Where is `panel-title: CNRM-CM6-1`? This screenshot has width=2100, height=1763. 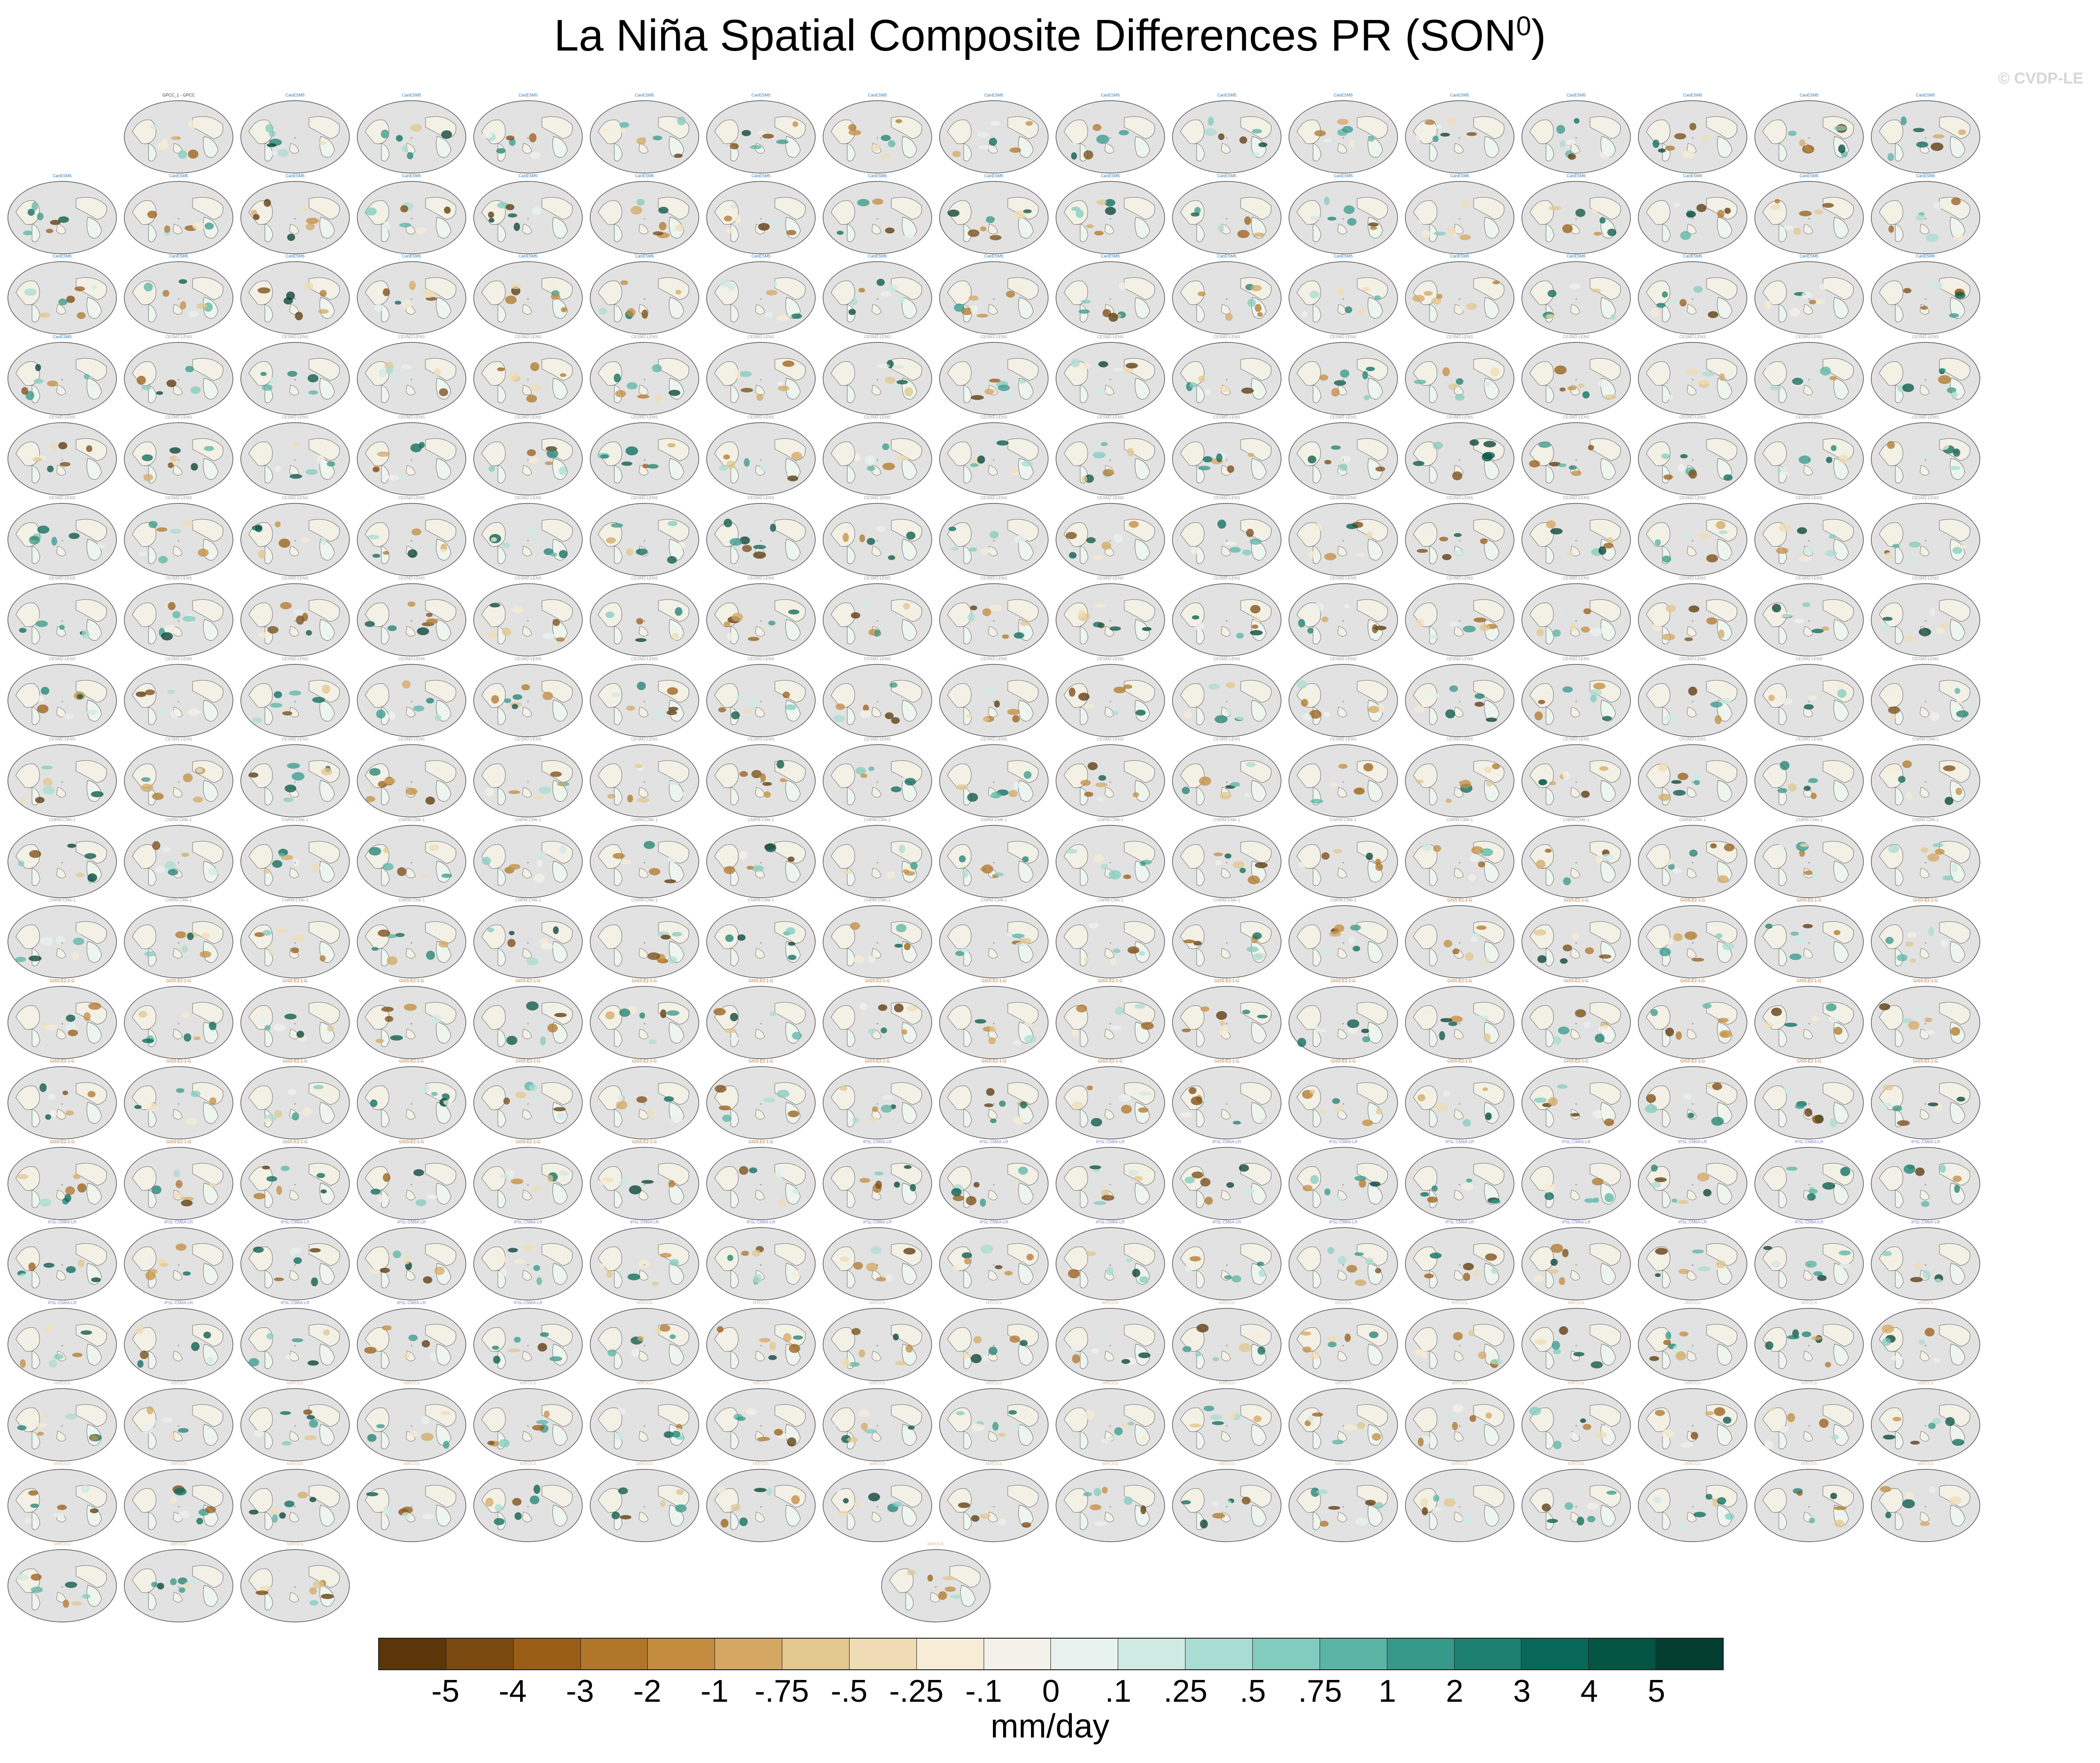
panel-title: CNRM-CM6-1 is located at coordinates (1227, 819).